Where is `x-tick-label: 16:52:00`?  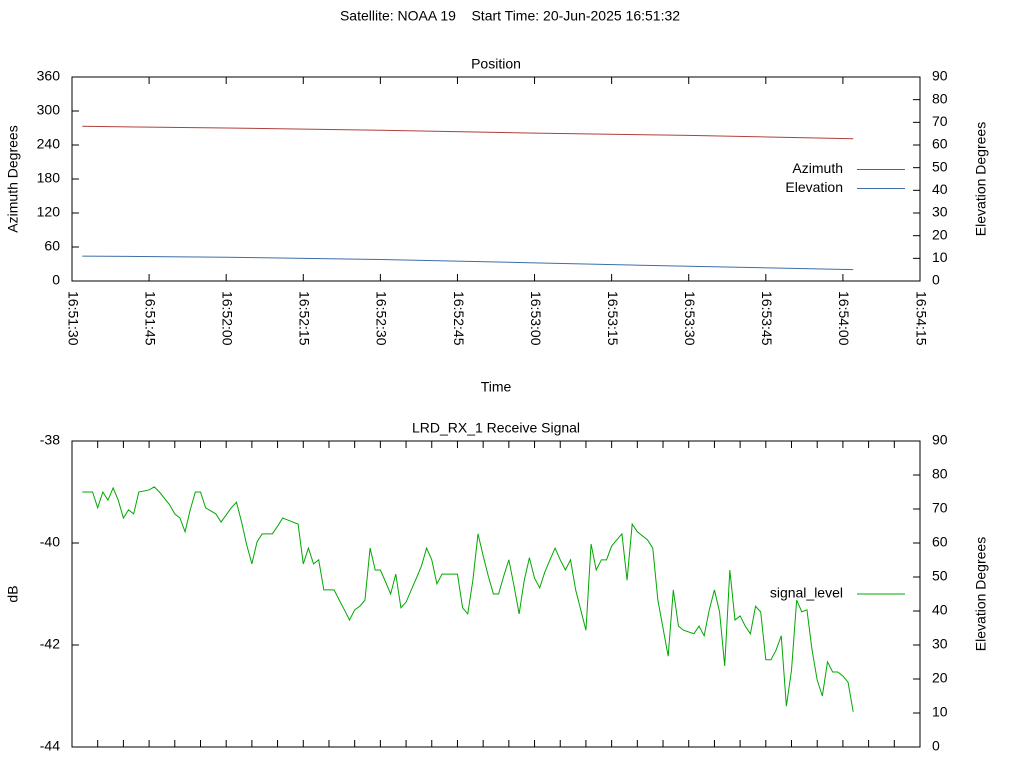
x-tick-label: 16:52:00 is located at coordinates (227, 318).